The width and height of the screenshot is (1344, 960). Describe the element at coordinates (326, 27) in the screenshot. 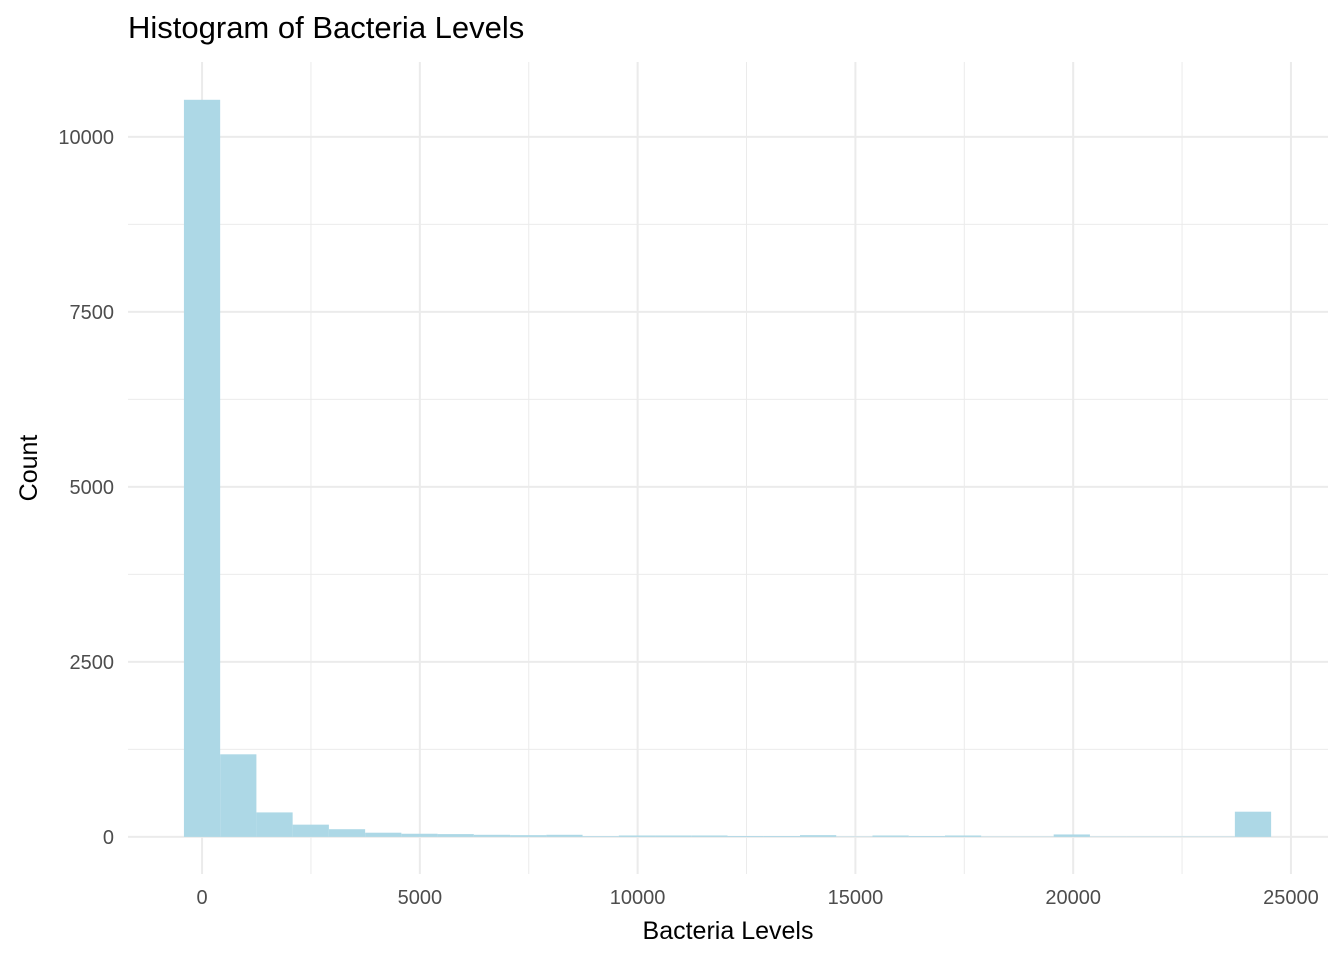

I see `chart-title: Histogram of Bacteria Levels` at that location.